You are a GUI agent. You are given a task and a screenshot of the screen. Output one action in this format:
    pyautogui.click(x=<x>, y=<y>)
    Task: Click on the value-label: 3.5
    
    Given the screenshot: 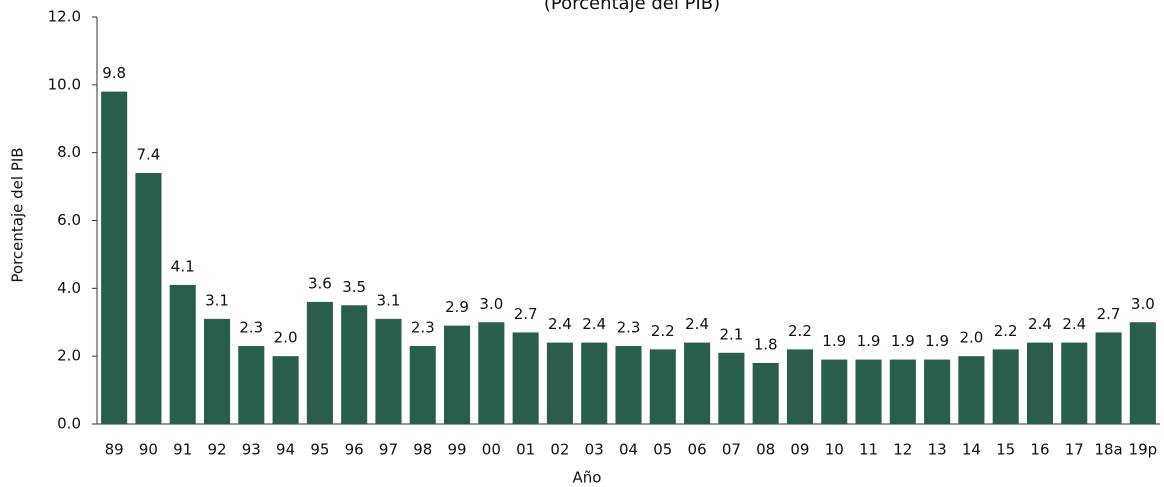 What is the action you would take?
    pyautogui.click(x=354, y=287)
    